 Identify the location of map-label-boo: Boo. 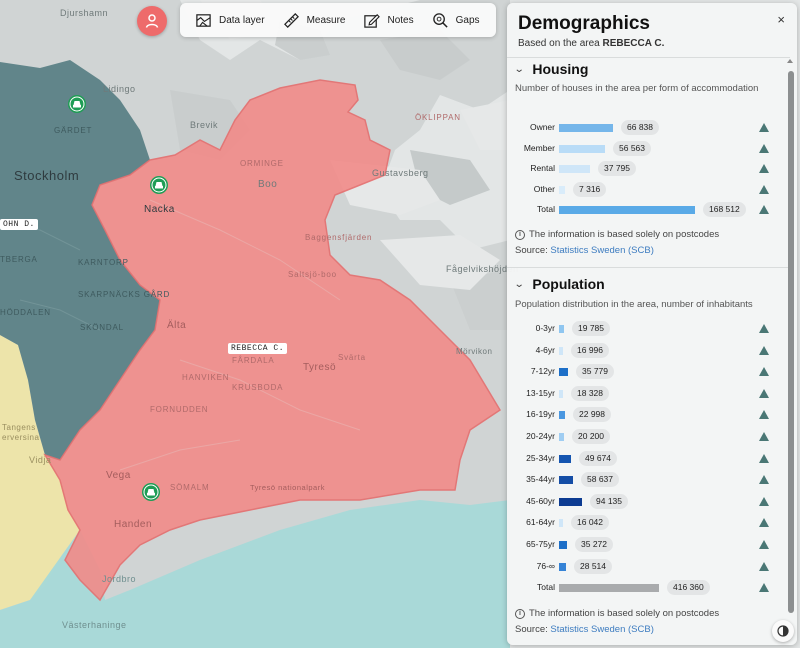
(267, 184).